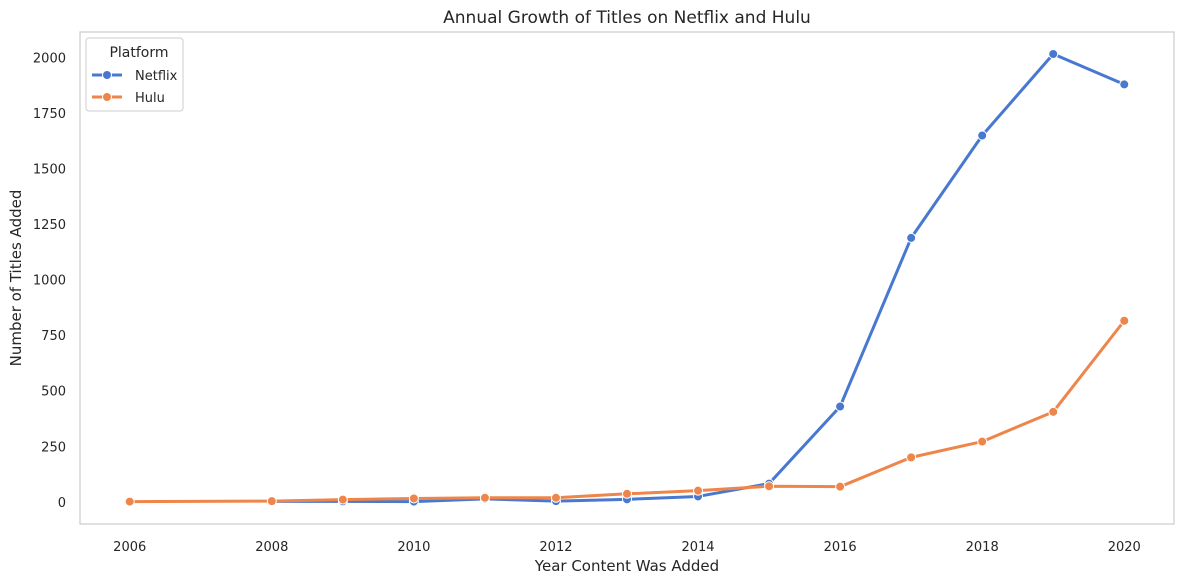 The width and height of the screenshot is (1184, 584). What do you see at coordinates (62, 503) in the screenshot?
I see `y-tick-label: 0` at bounding box center [62, 503].